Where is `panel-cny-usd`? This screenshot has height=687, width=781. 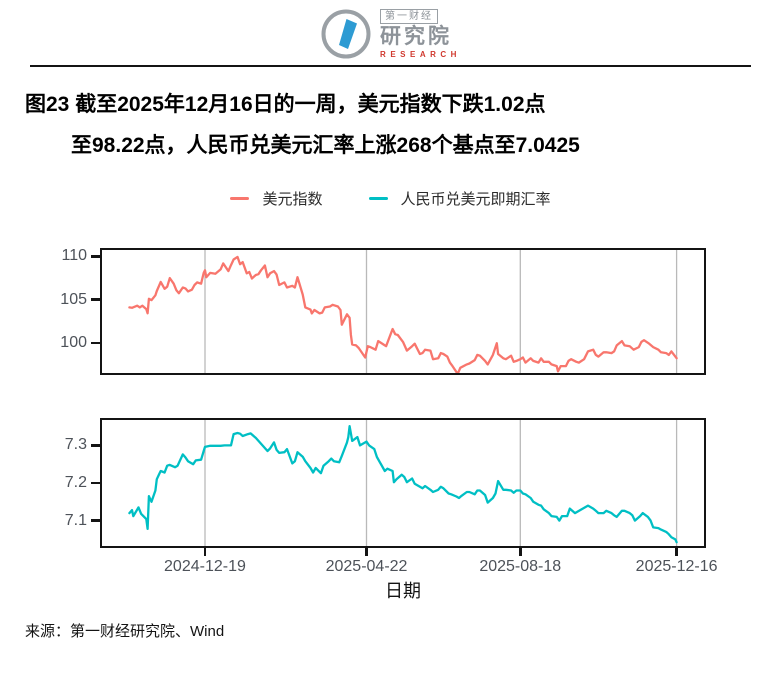
panel-cny-usd is located at coordinates (403, 483).